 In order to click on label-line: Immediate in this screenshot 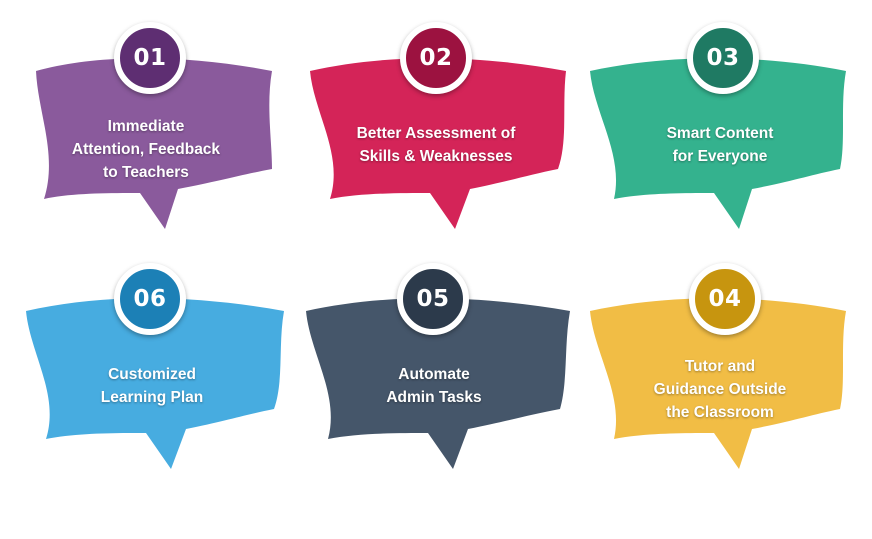, I will do `click(146, 126)`.